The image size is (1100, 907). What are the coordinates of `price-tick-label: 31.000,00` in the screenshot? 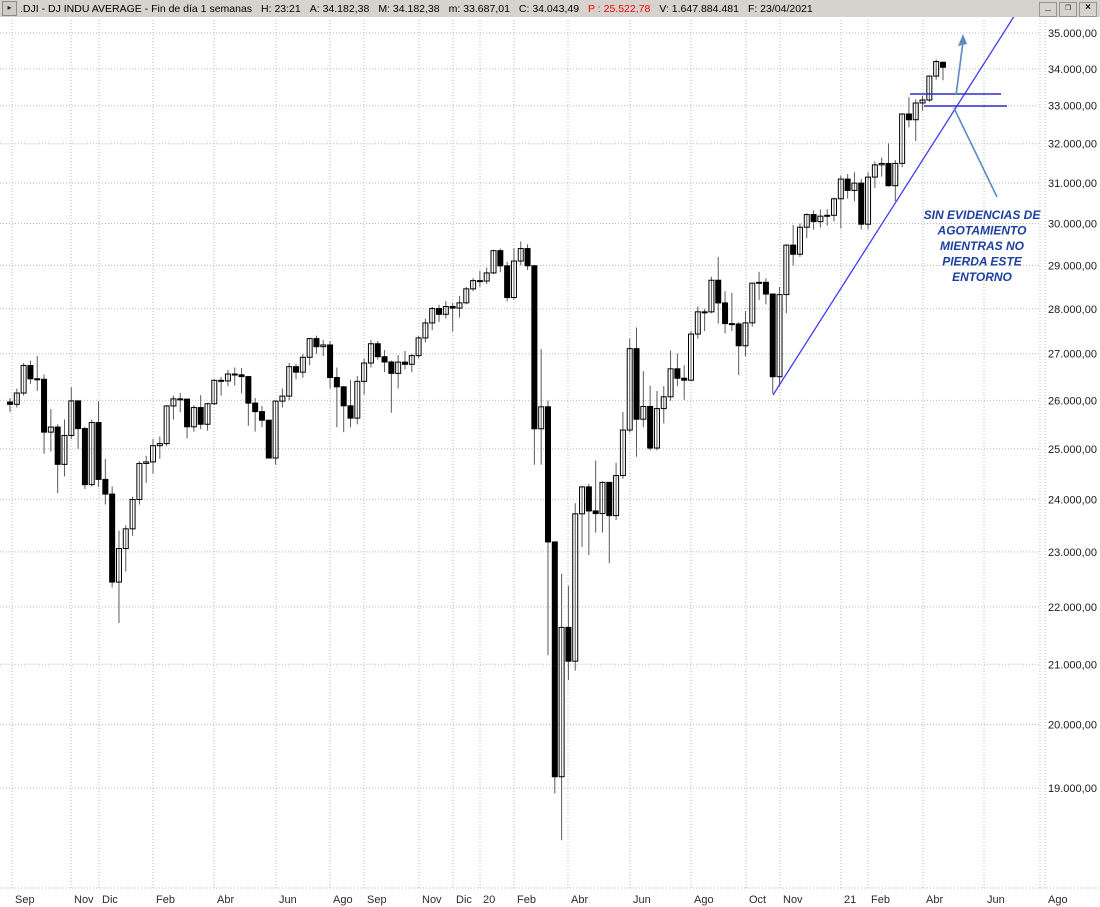 It's located at (1072, 184).